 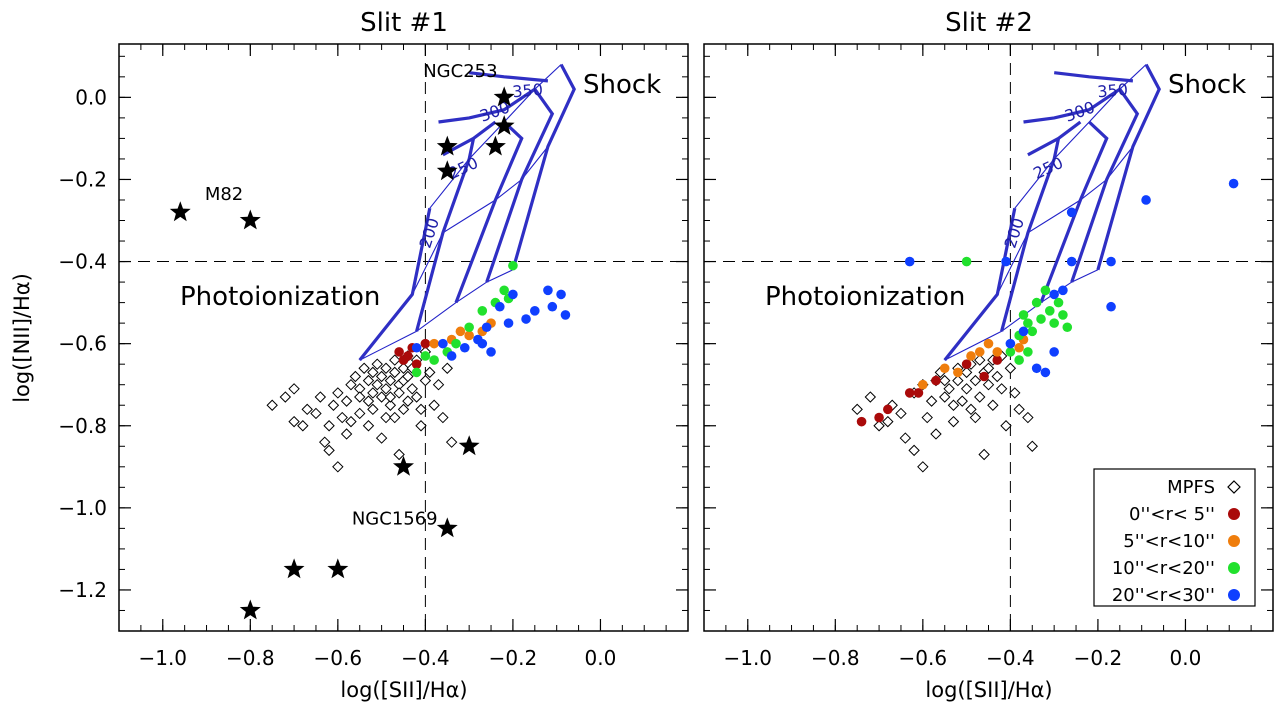 What do you see at coordinates (1207, 85) in the screenshot?
I see `shock-label-slit-2: Shock` at bounding box center [1207, 85].